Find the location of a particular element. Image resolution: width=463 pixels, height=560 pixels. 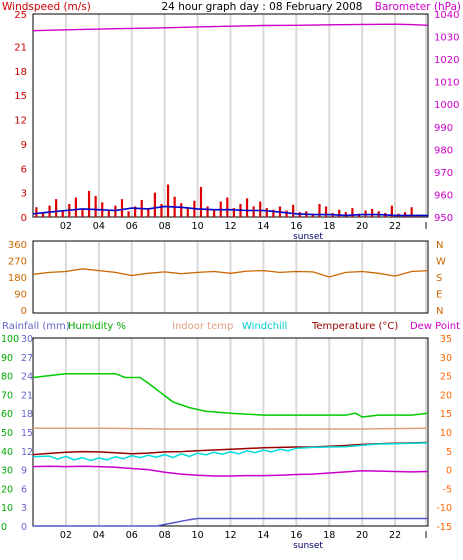

panel1-x-tick: 14 is located at coordinates (263, 226).